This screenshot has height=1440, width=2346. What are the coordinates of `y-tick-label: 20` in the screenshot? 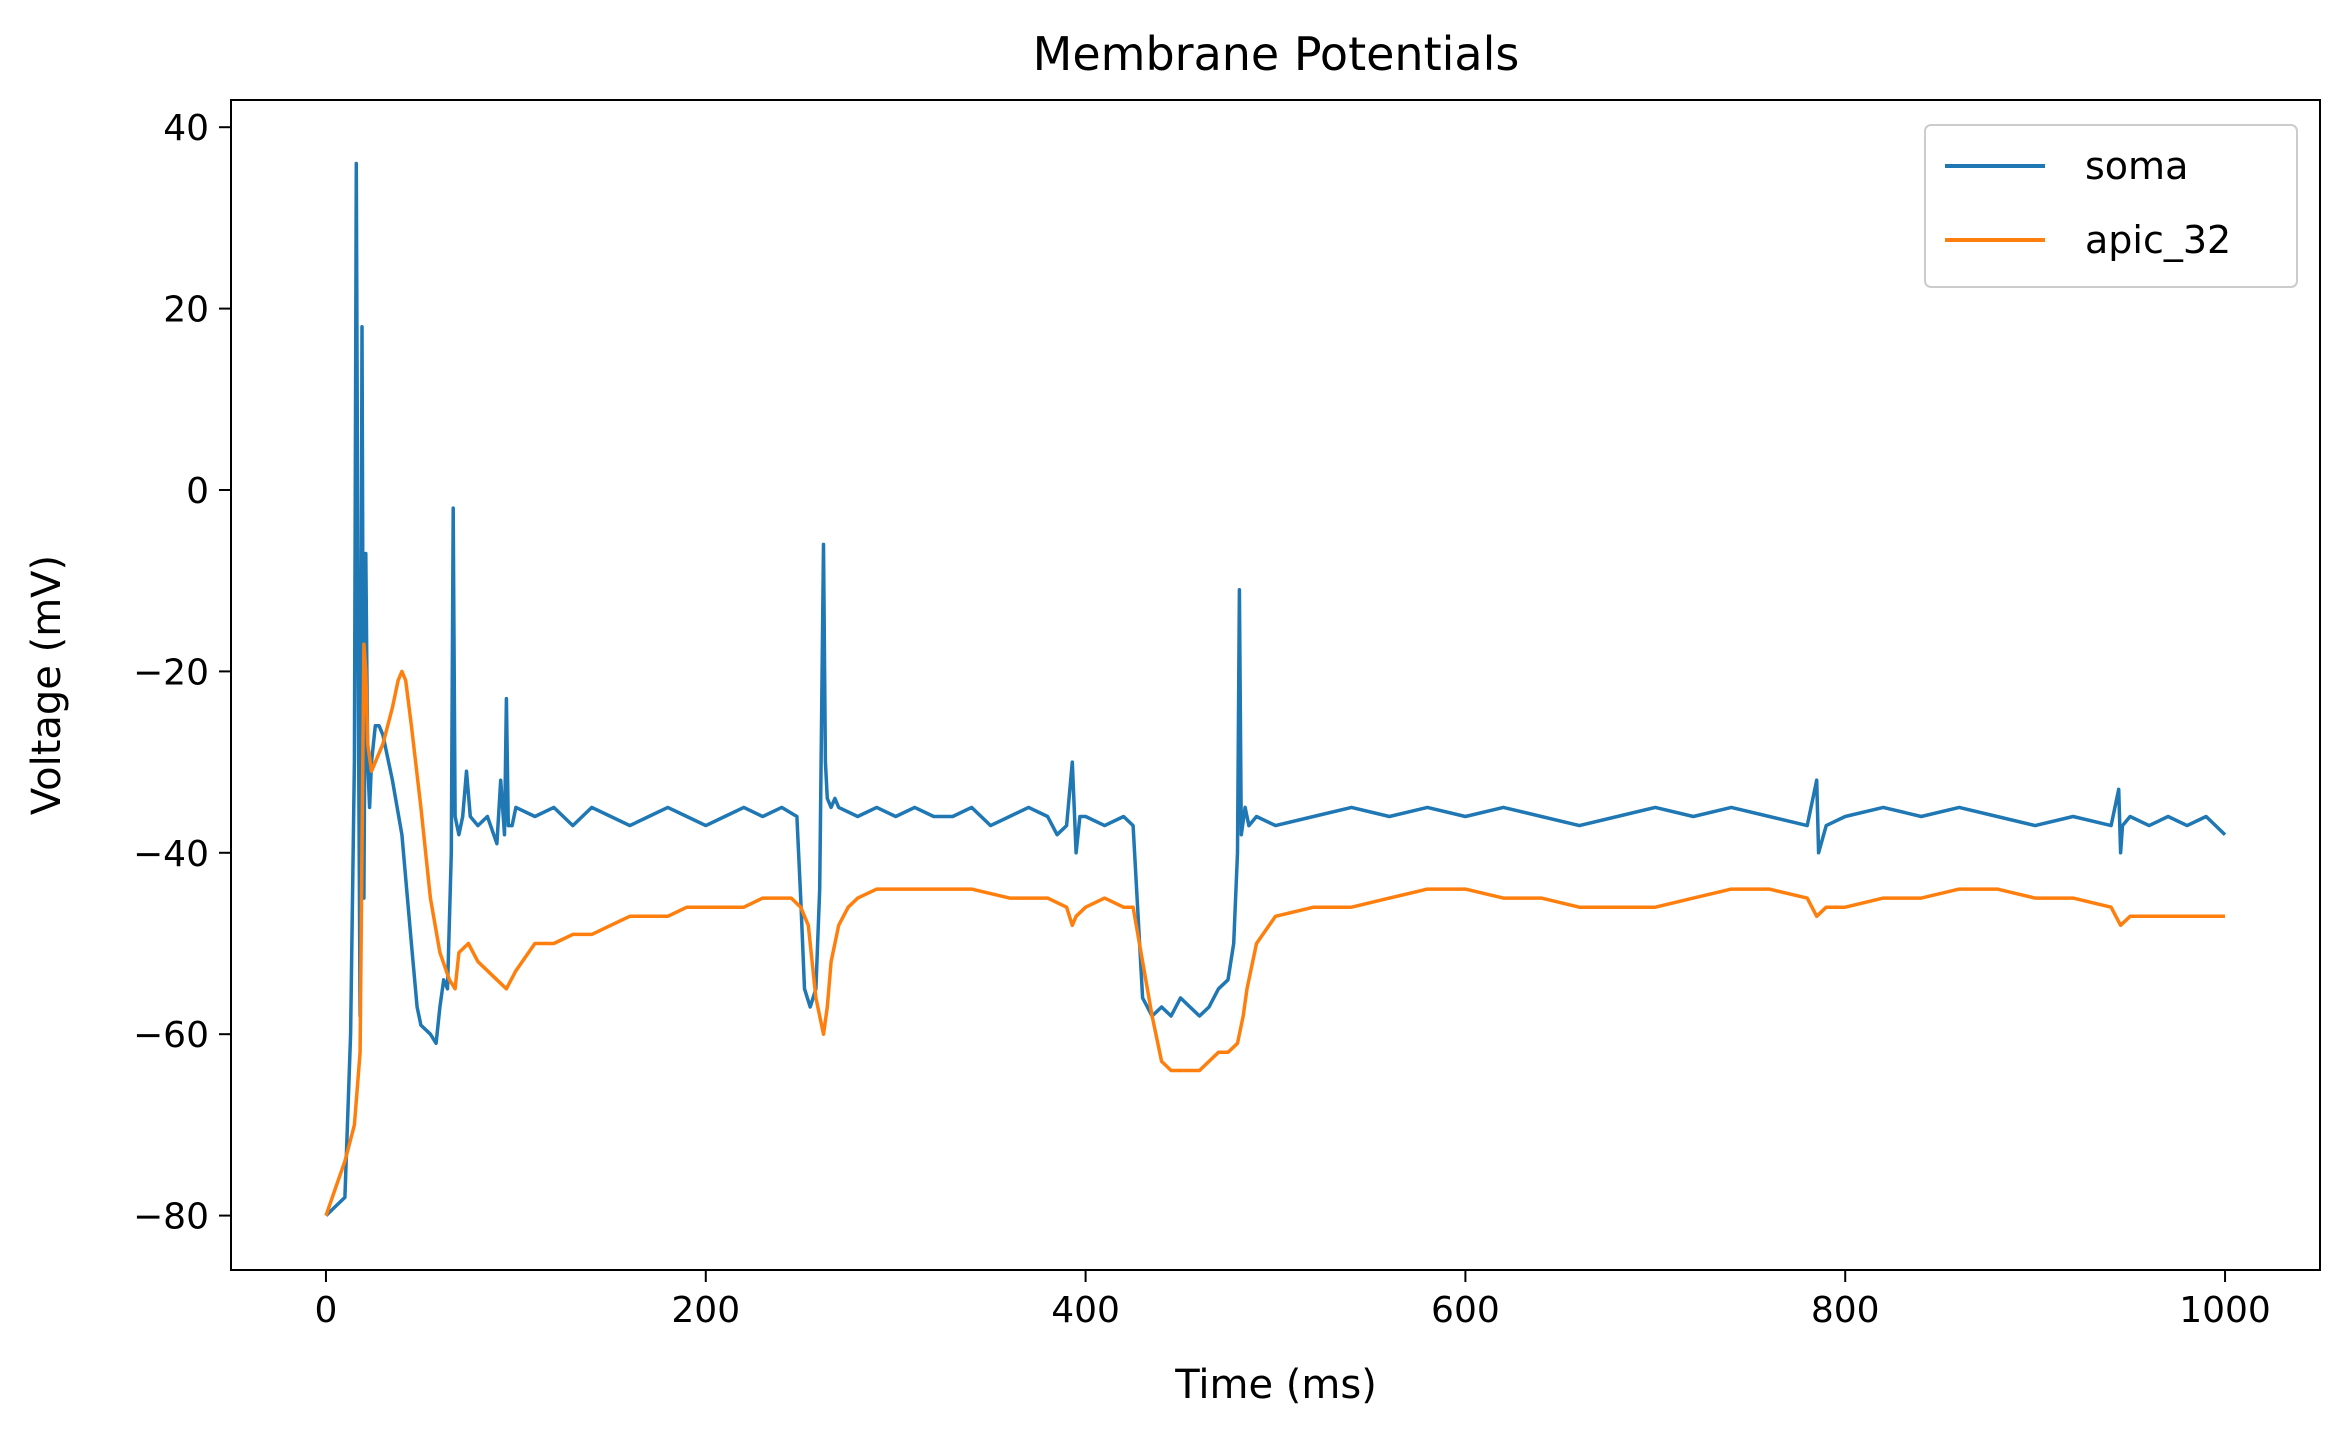 It's located at (186, 310).